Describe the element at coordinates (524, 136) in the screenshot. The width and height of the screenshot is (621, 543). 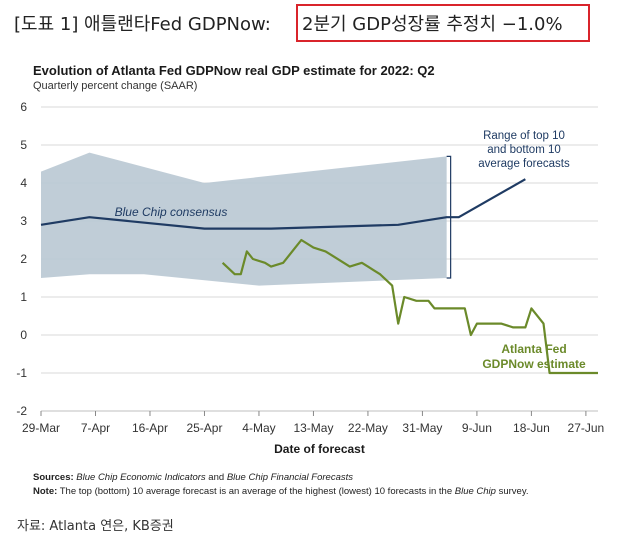
I see `range-annotation-line: Range of top 10` at that location.